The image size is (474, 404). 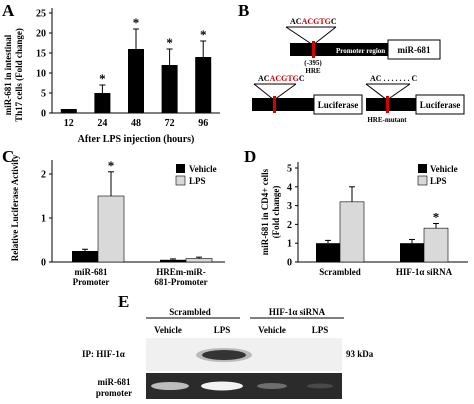 What do you see at coordinates (422, 180) in the screenshot?
I see `legend-d-lps-swatch` at bounding box center [422, 180].